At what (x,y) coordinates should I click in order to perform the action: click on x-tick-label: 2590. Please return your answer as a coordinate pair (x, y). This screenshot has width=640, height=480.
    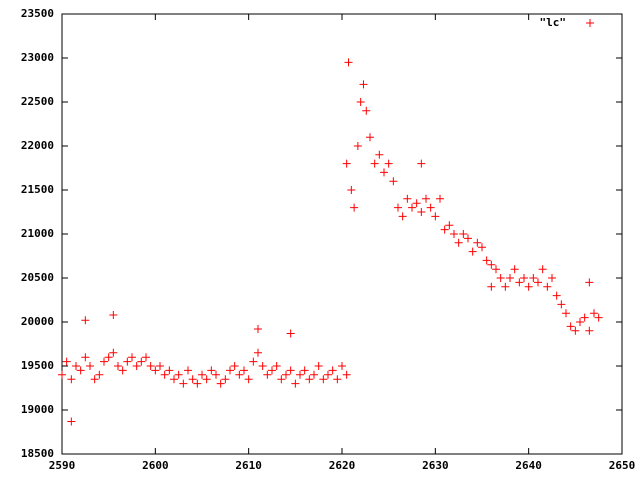
    Looking at the image, I should click on (62, 465).